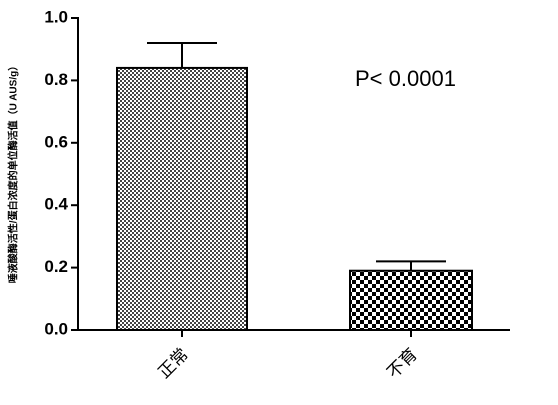 This screenshot has width=558, height=405. I want to click on x-tick-label: 正常, so click(173, 363).